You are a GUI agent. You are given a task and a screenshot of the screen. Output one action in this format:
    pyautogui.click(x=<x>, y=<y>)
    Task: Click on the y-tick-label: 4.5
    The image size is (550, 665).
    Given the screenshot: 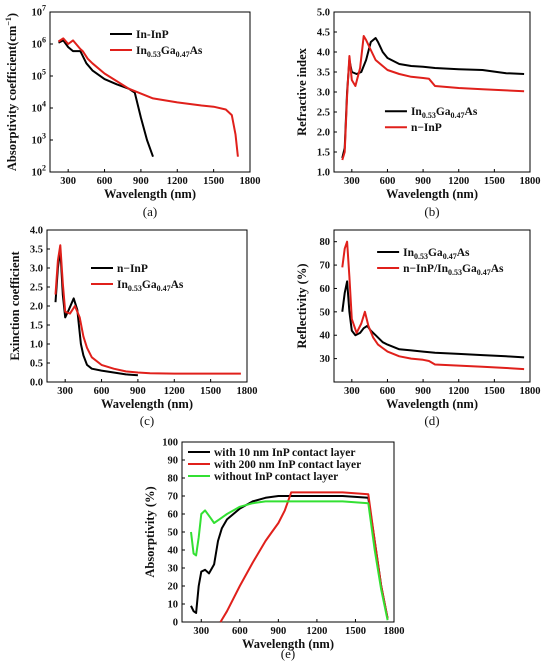 What is the action you would take?
    pyautogui.click(x=323, y=33)
    